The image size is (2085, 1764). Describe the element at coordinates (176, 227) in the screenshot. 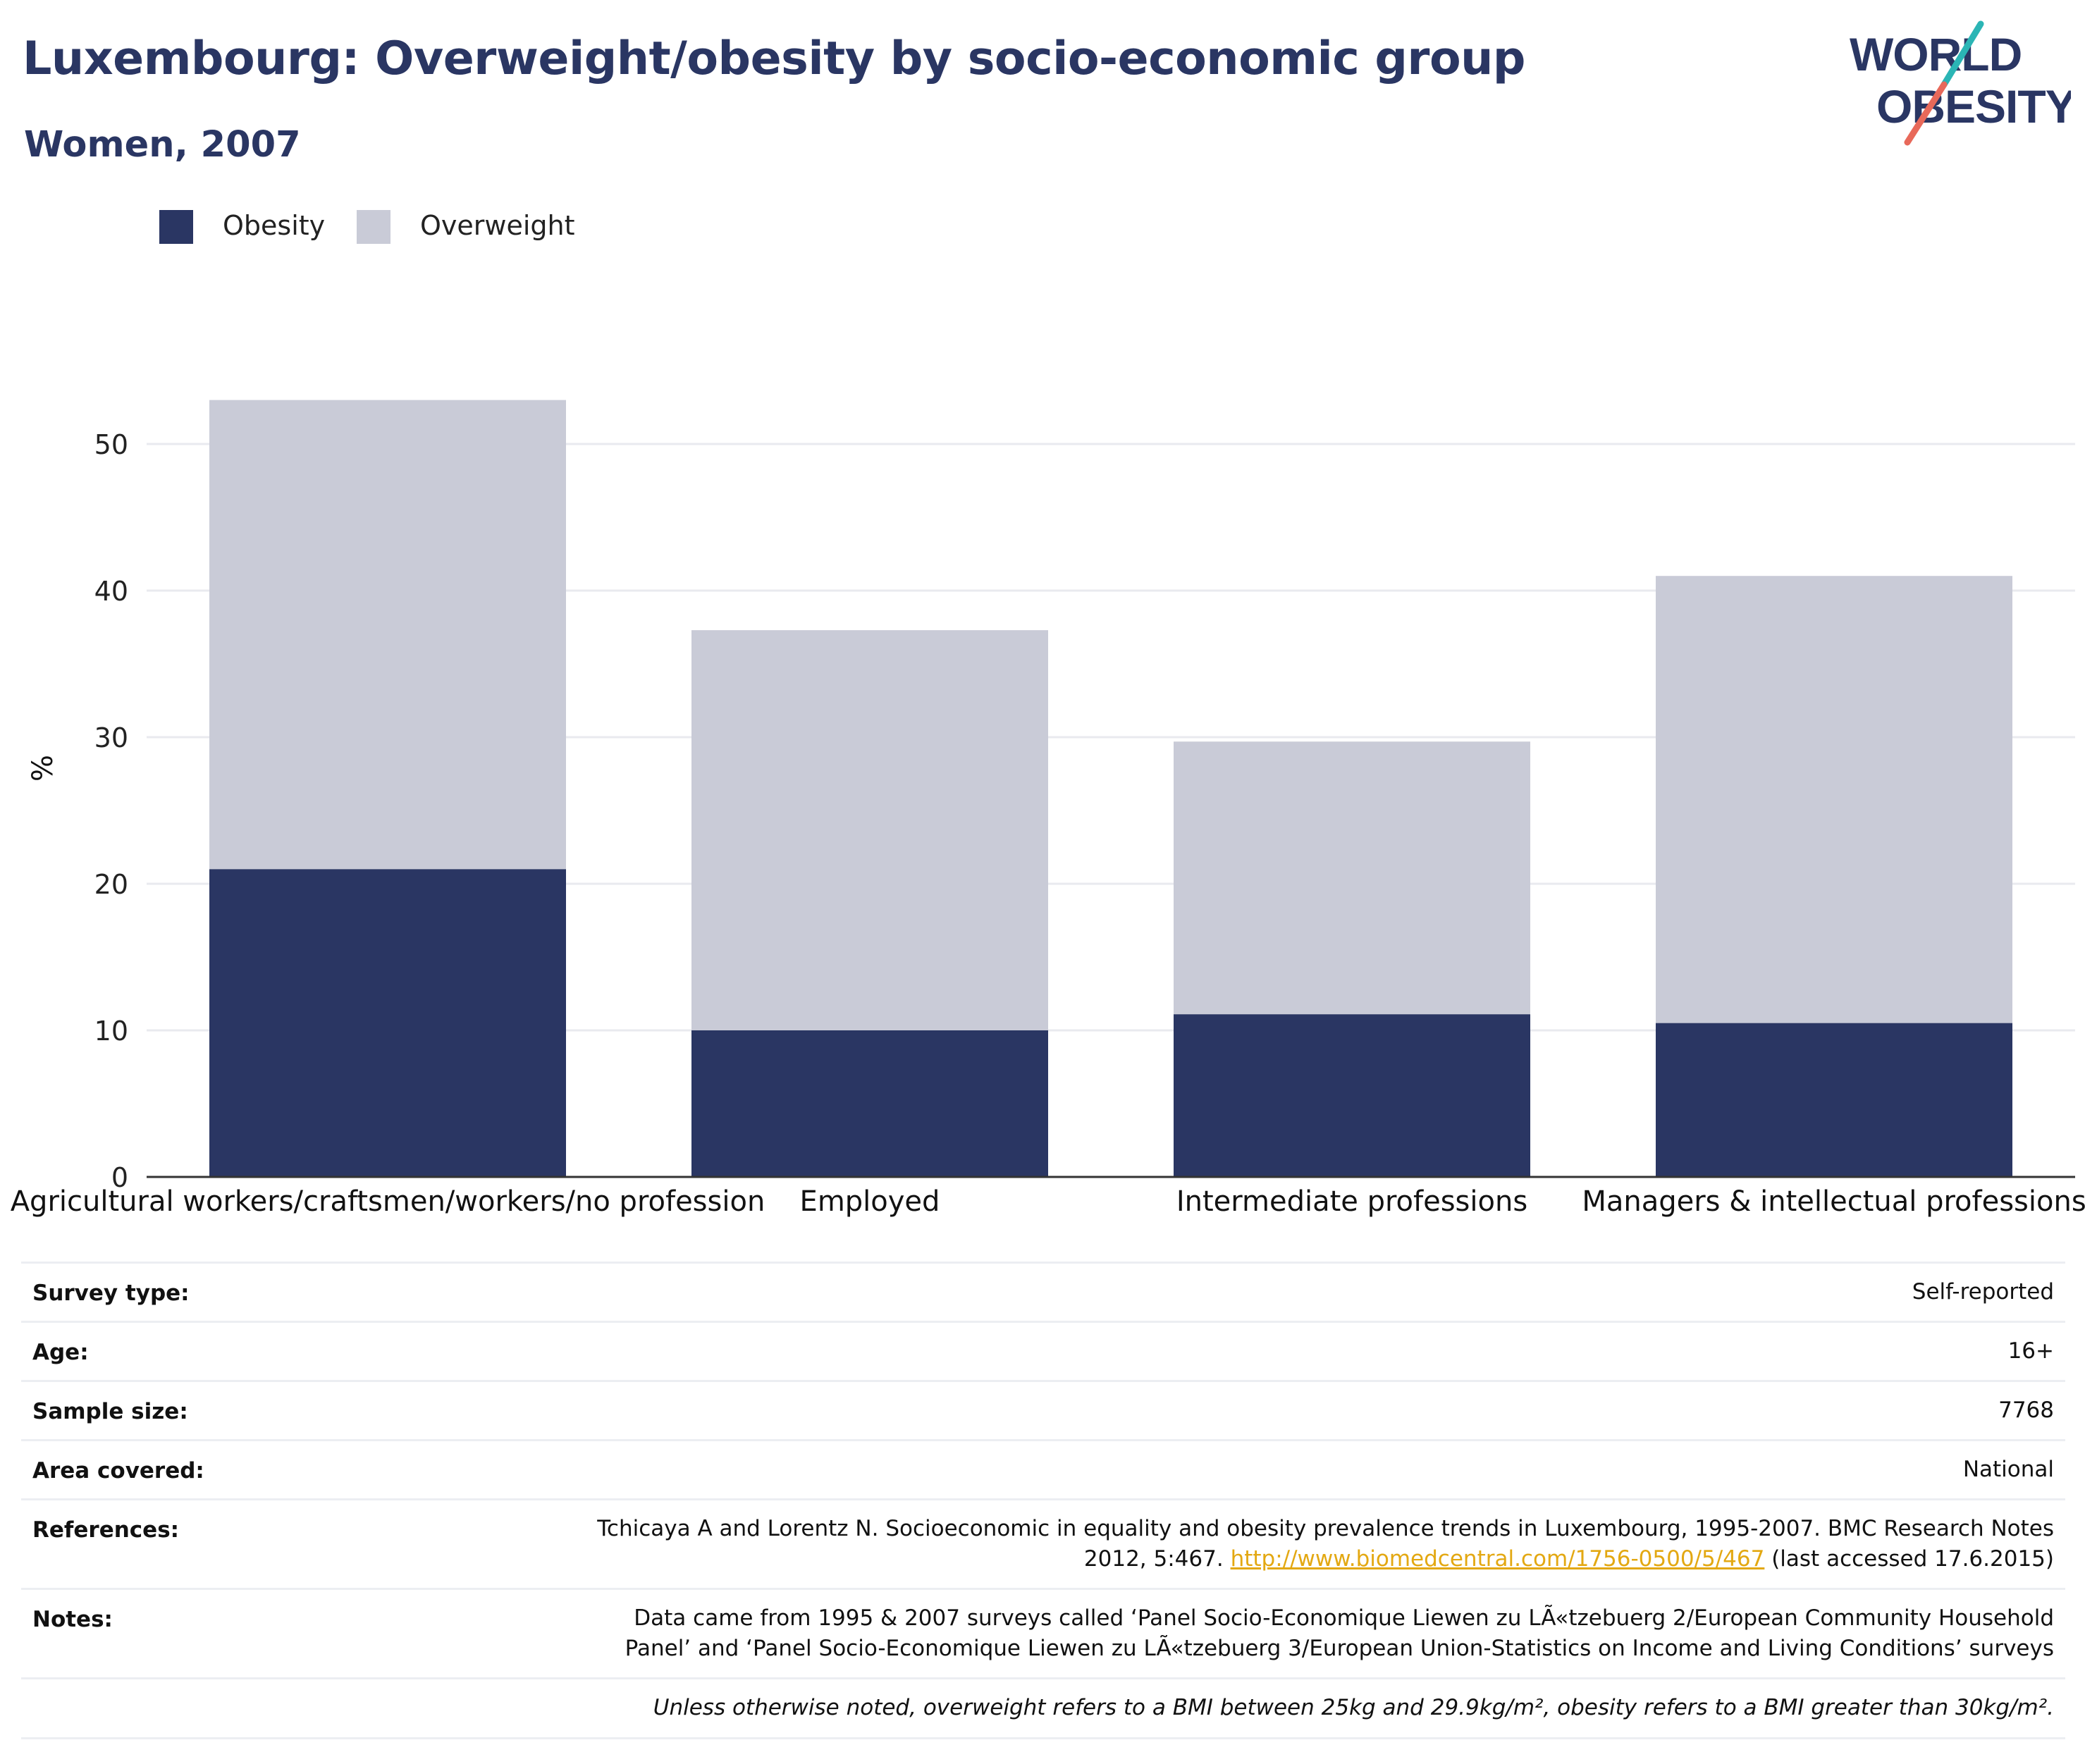

I see `legend-swatch-obesity` at that location.